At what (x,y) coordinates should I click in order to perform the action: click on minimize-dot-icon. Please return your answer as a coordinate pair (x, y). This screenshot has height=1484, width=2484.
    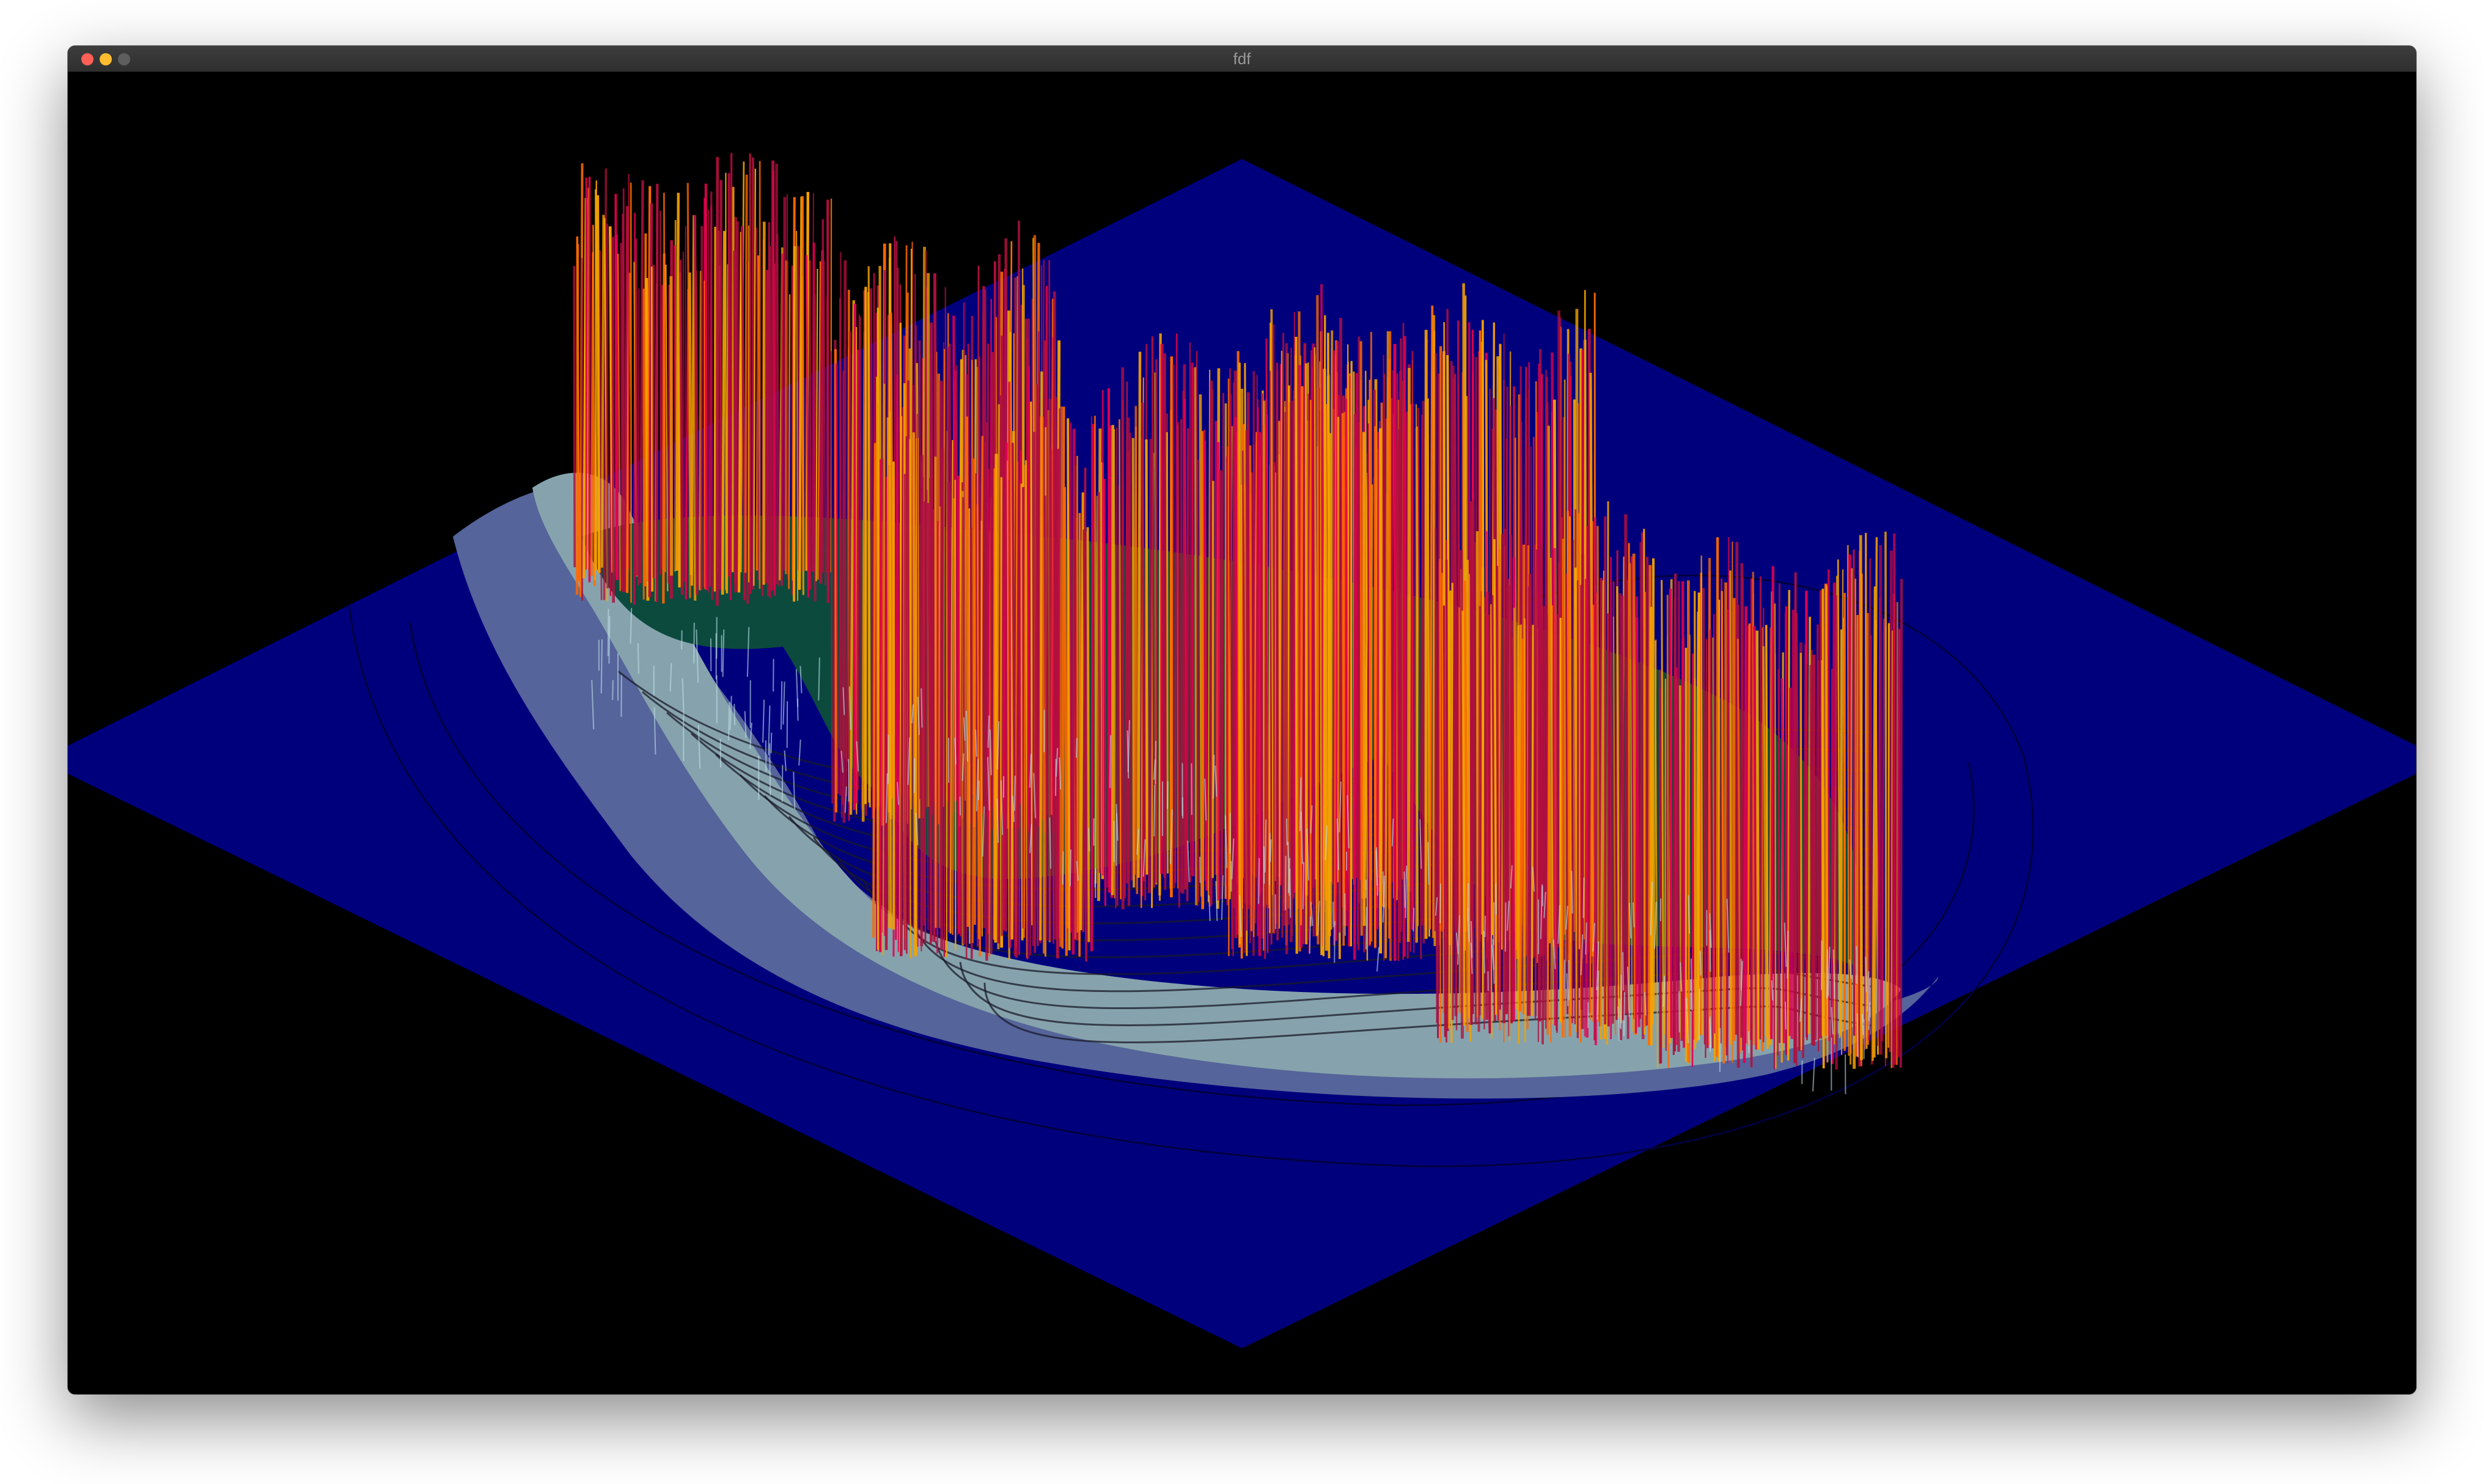
    Looking at the image, I should click on (106, 59).